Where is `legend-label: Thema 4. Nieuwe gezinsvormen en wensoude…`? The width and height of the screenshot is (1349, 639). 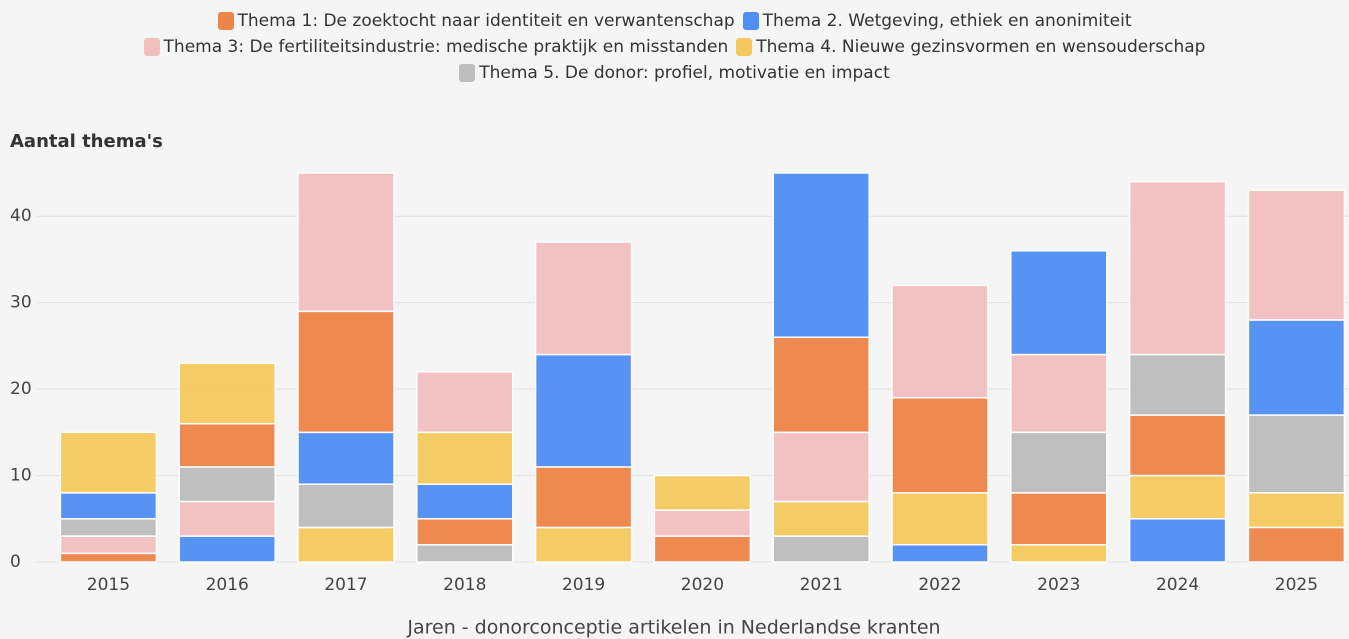 legend-label: Thema 4. Nieuwe gezinsvormen en wensoude… is located at coordinates (981, 47).